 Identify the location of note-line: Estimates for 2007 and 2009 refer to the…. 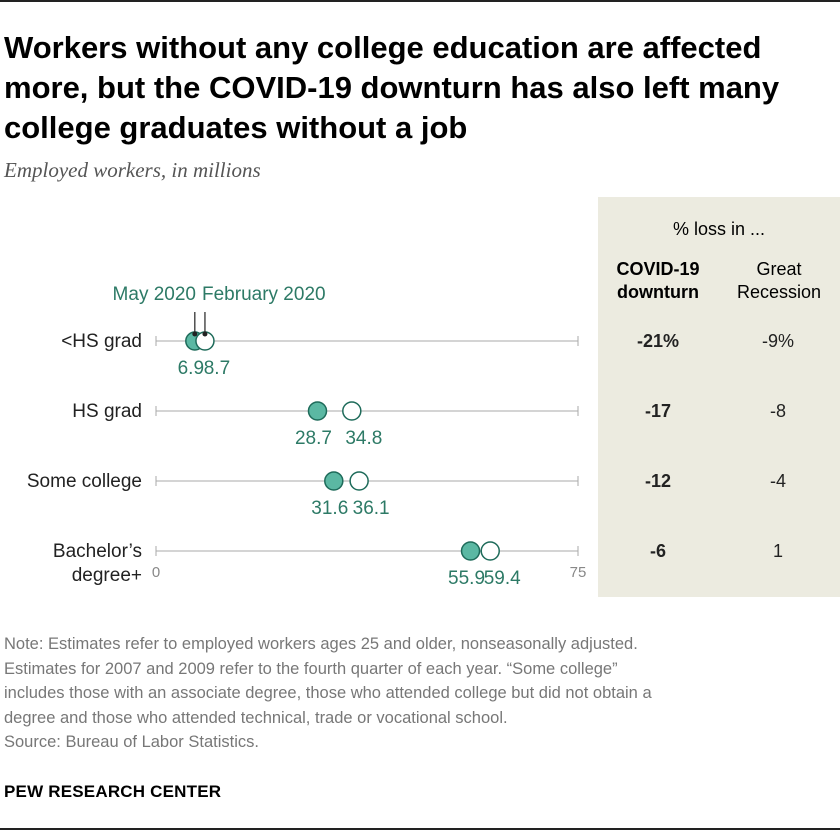
(311, 668).